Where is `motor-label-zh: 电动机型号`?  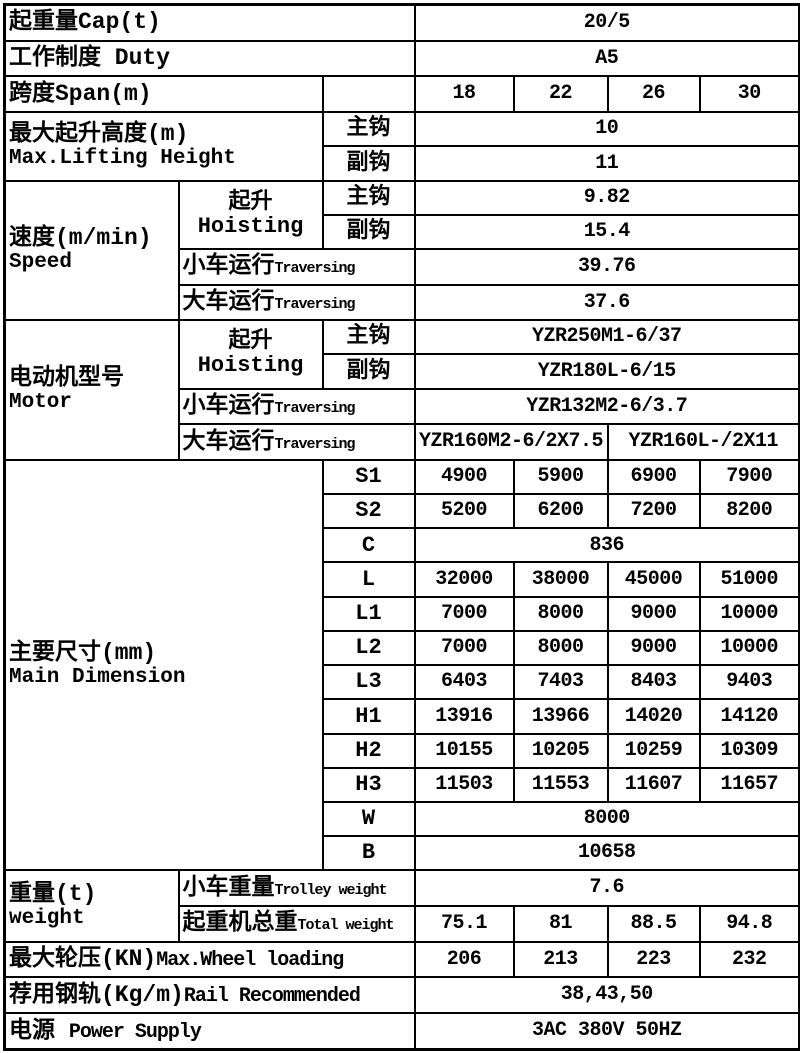 motor-label-zh: 电动机型号 is located at coordinates (66, 377).